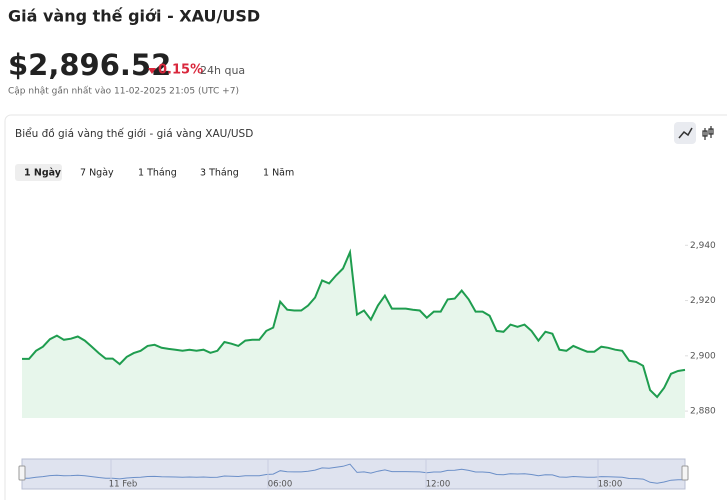  What do you see at coordinates (685, 133) in the screenshot?
I see `line-icon` at bounding box center [685, 133].